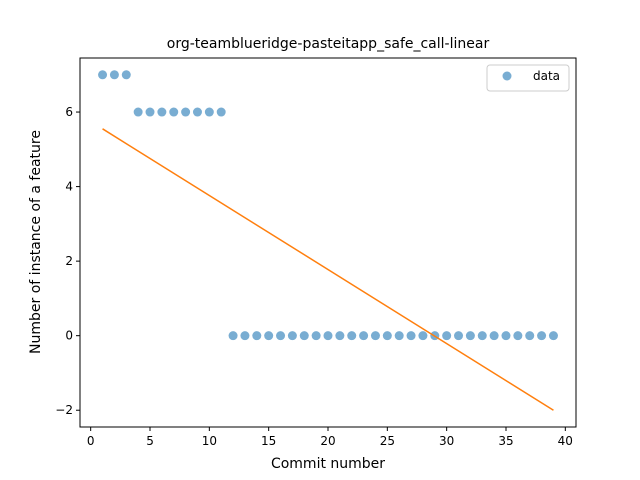 The width and height of the screenshot is (640, 480). What do you see at coordinates (91, 441) in the screenshot?
I see `x-tick-label: 0` at bounding box center [91, 441].